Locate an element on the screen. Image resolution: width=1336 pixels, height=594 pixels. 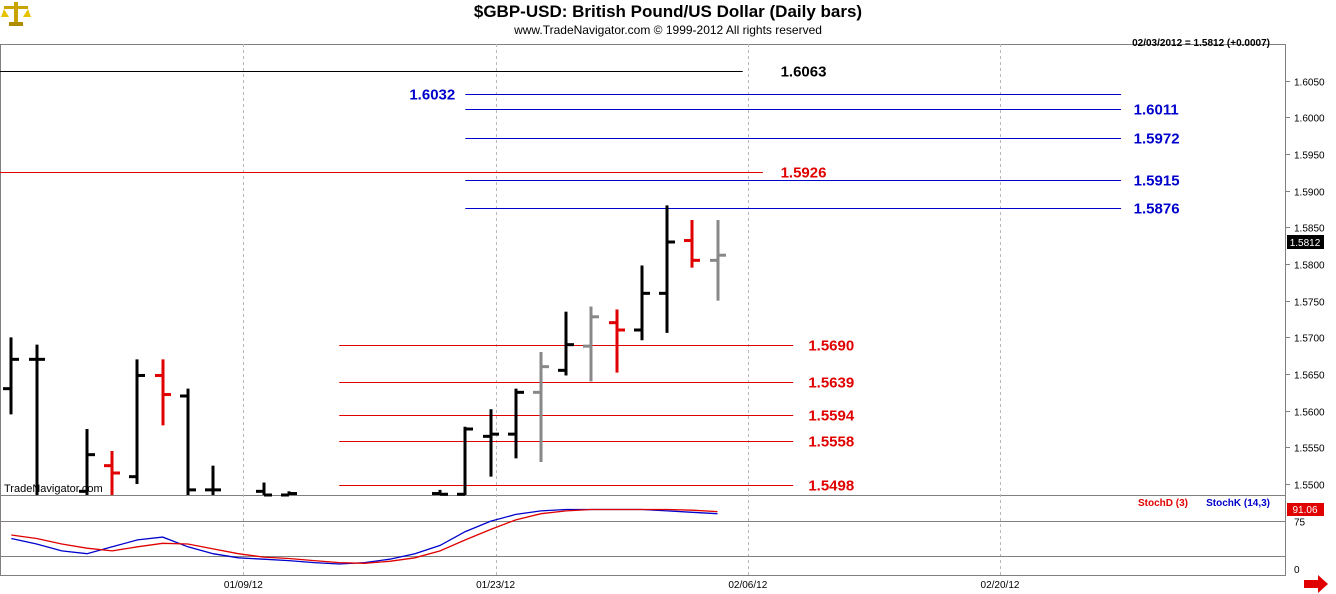
stoch-last-box is located at coordinates (1305, 509).